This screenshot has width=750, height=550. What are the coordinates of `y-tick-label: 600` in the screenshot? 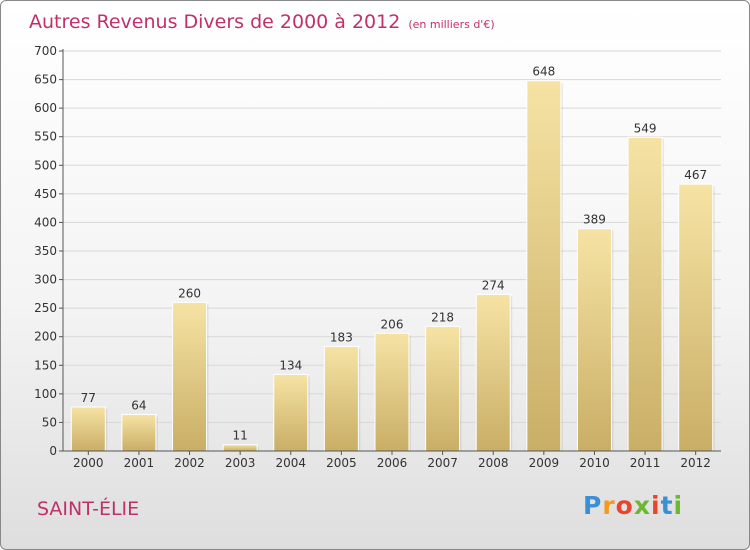 It's located at (45, 108).